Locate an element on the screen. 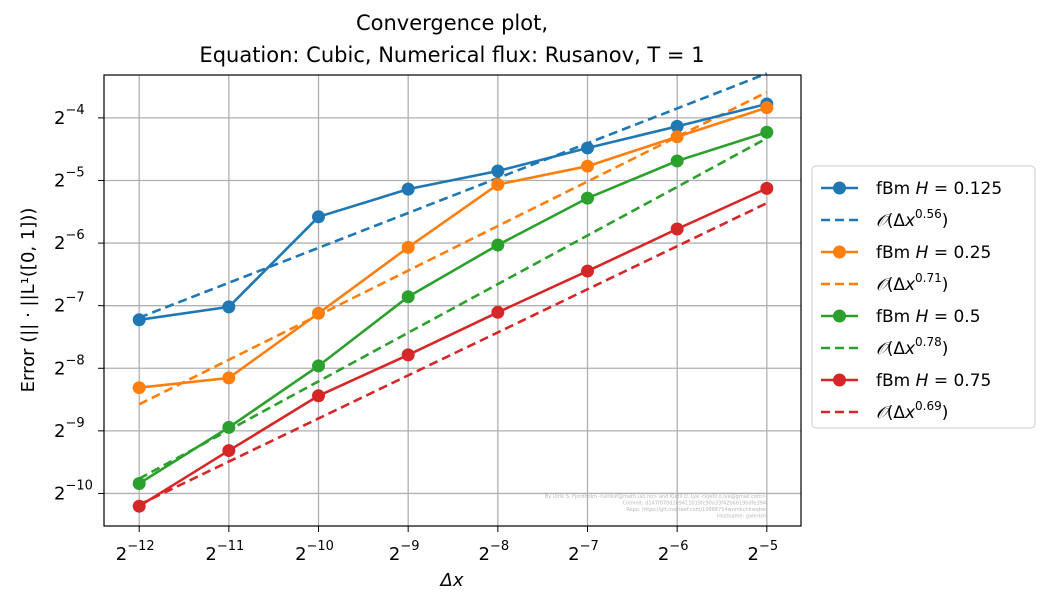 The width and height of the screenshot is (1050, 606). legend-item: fBm H = 0.5 is located at coordinates (901, 317).